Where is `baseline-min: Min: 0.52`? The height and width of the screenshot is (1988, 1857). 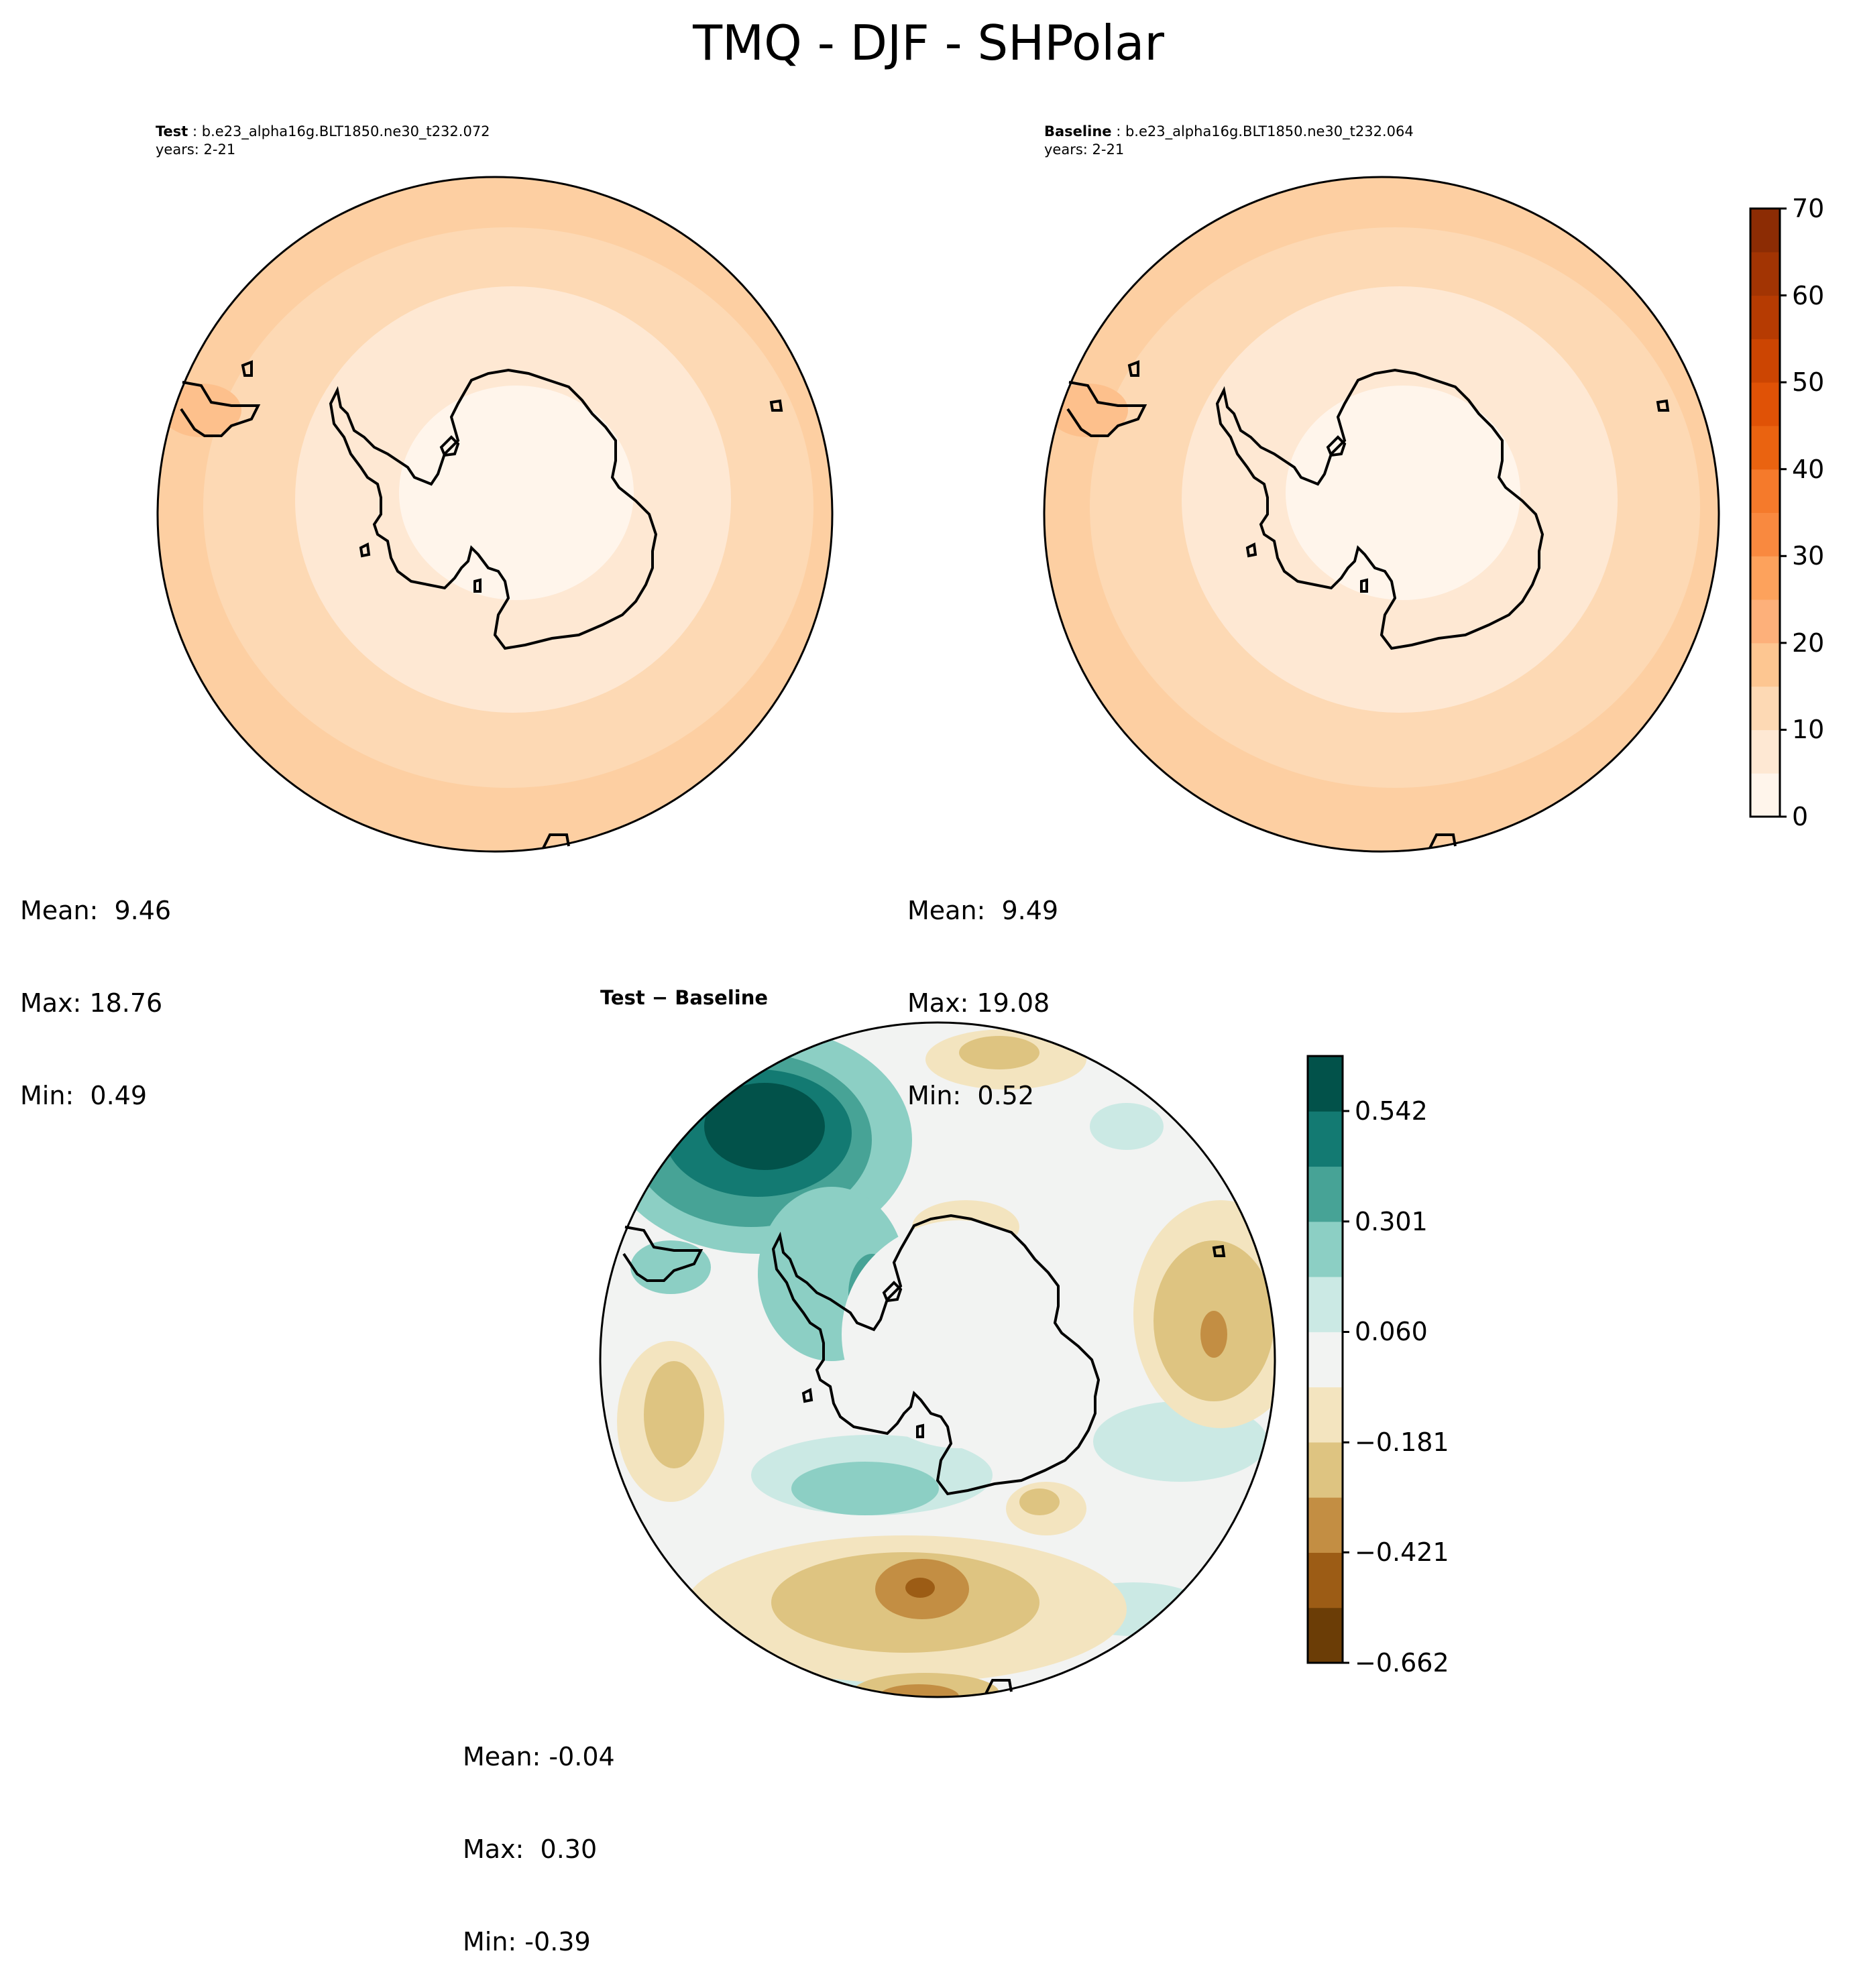 baseline-min: Min: 0.52 is located at coordinates (970, 1095).